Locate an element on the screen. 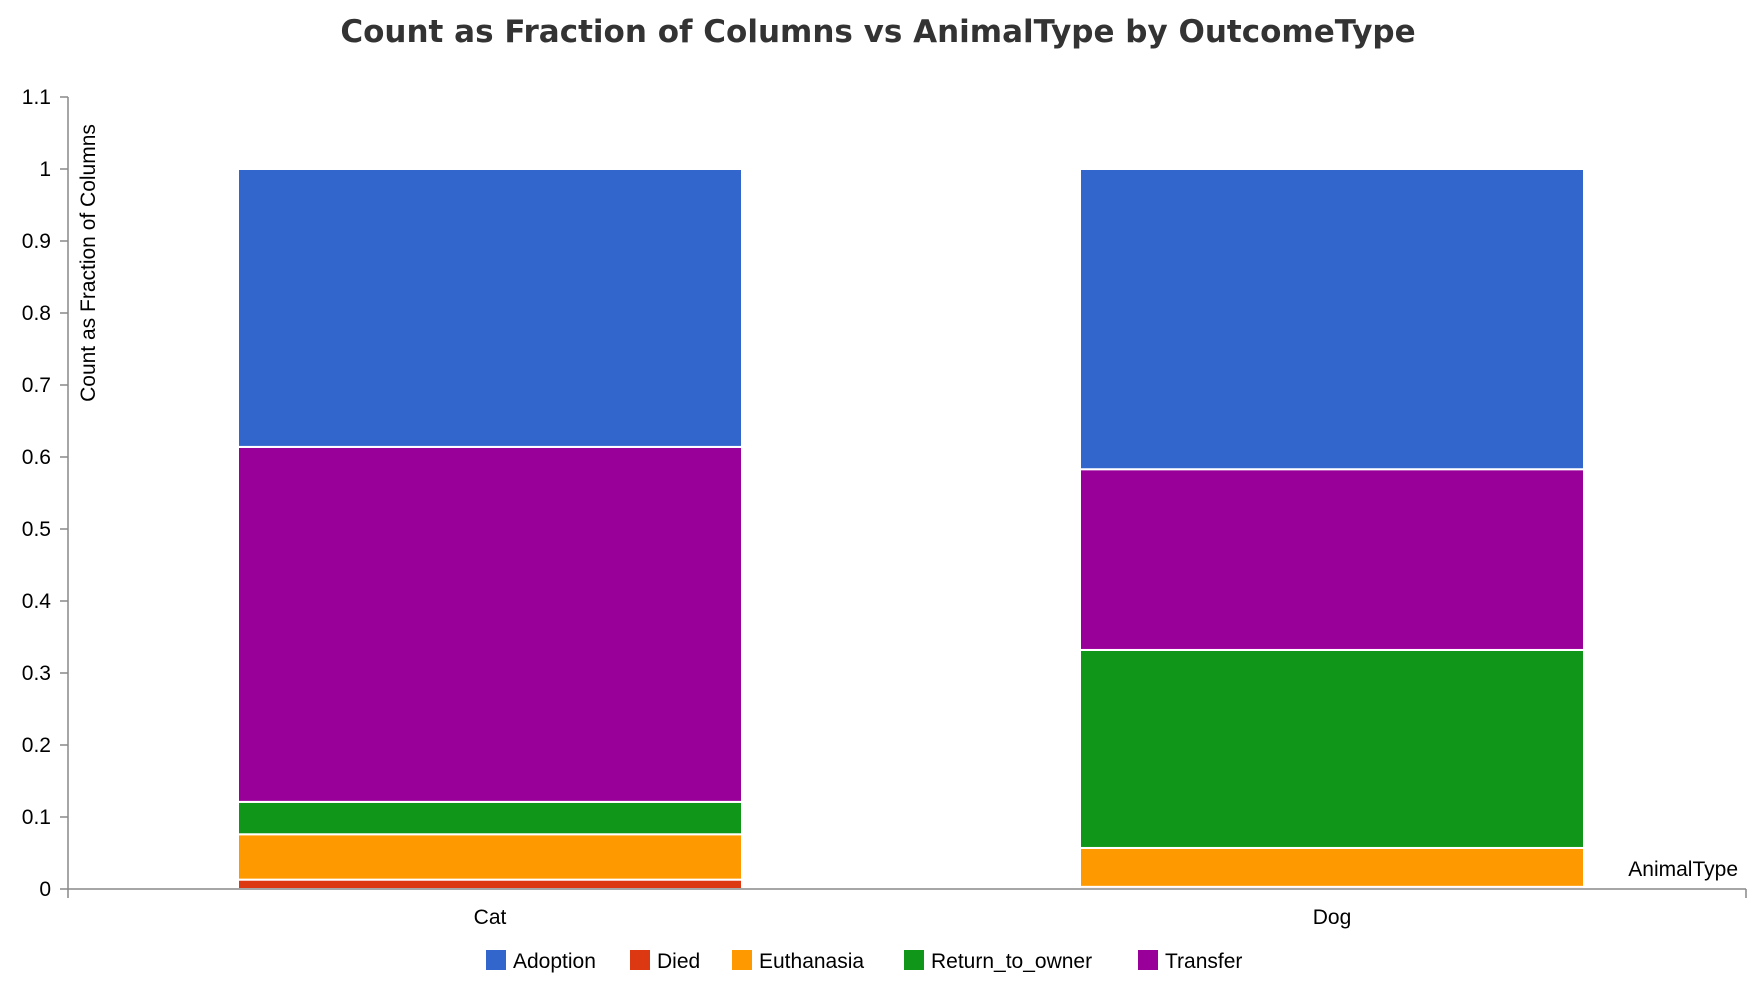 The height and width of the screenshot is (986, 1756). legend-label: Return_to_owner is located at coordinates (1011, 961).